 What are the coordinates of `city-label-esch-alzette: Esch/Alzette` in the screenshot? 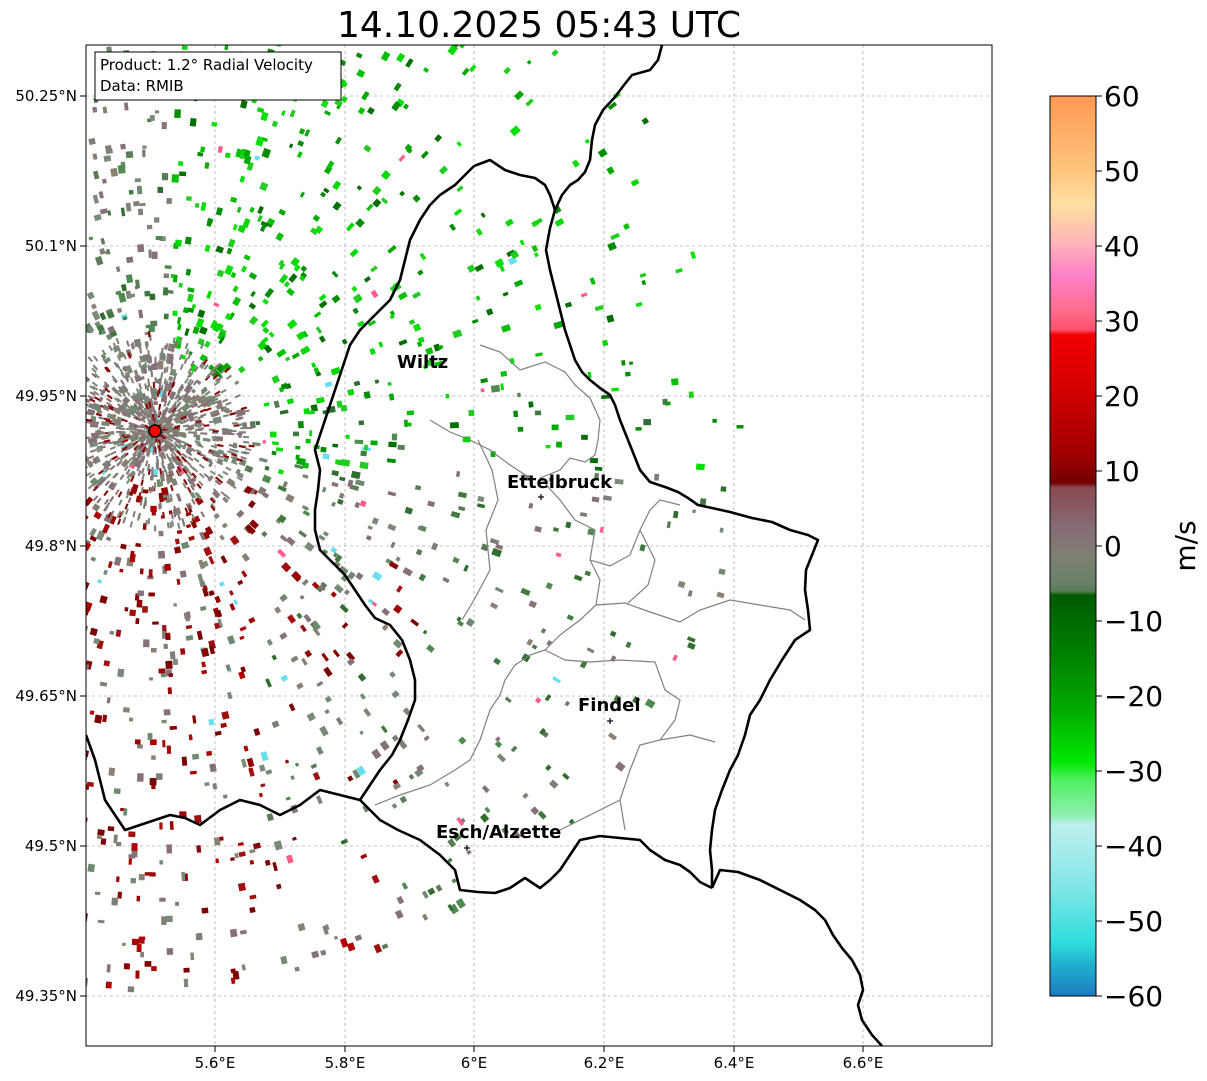 It's located at (498, 832).